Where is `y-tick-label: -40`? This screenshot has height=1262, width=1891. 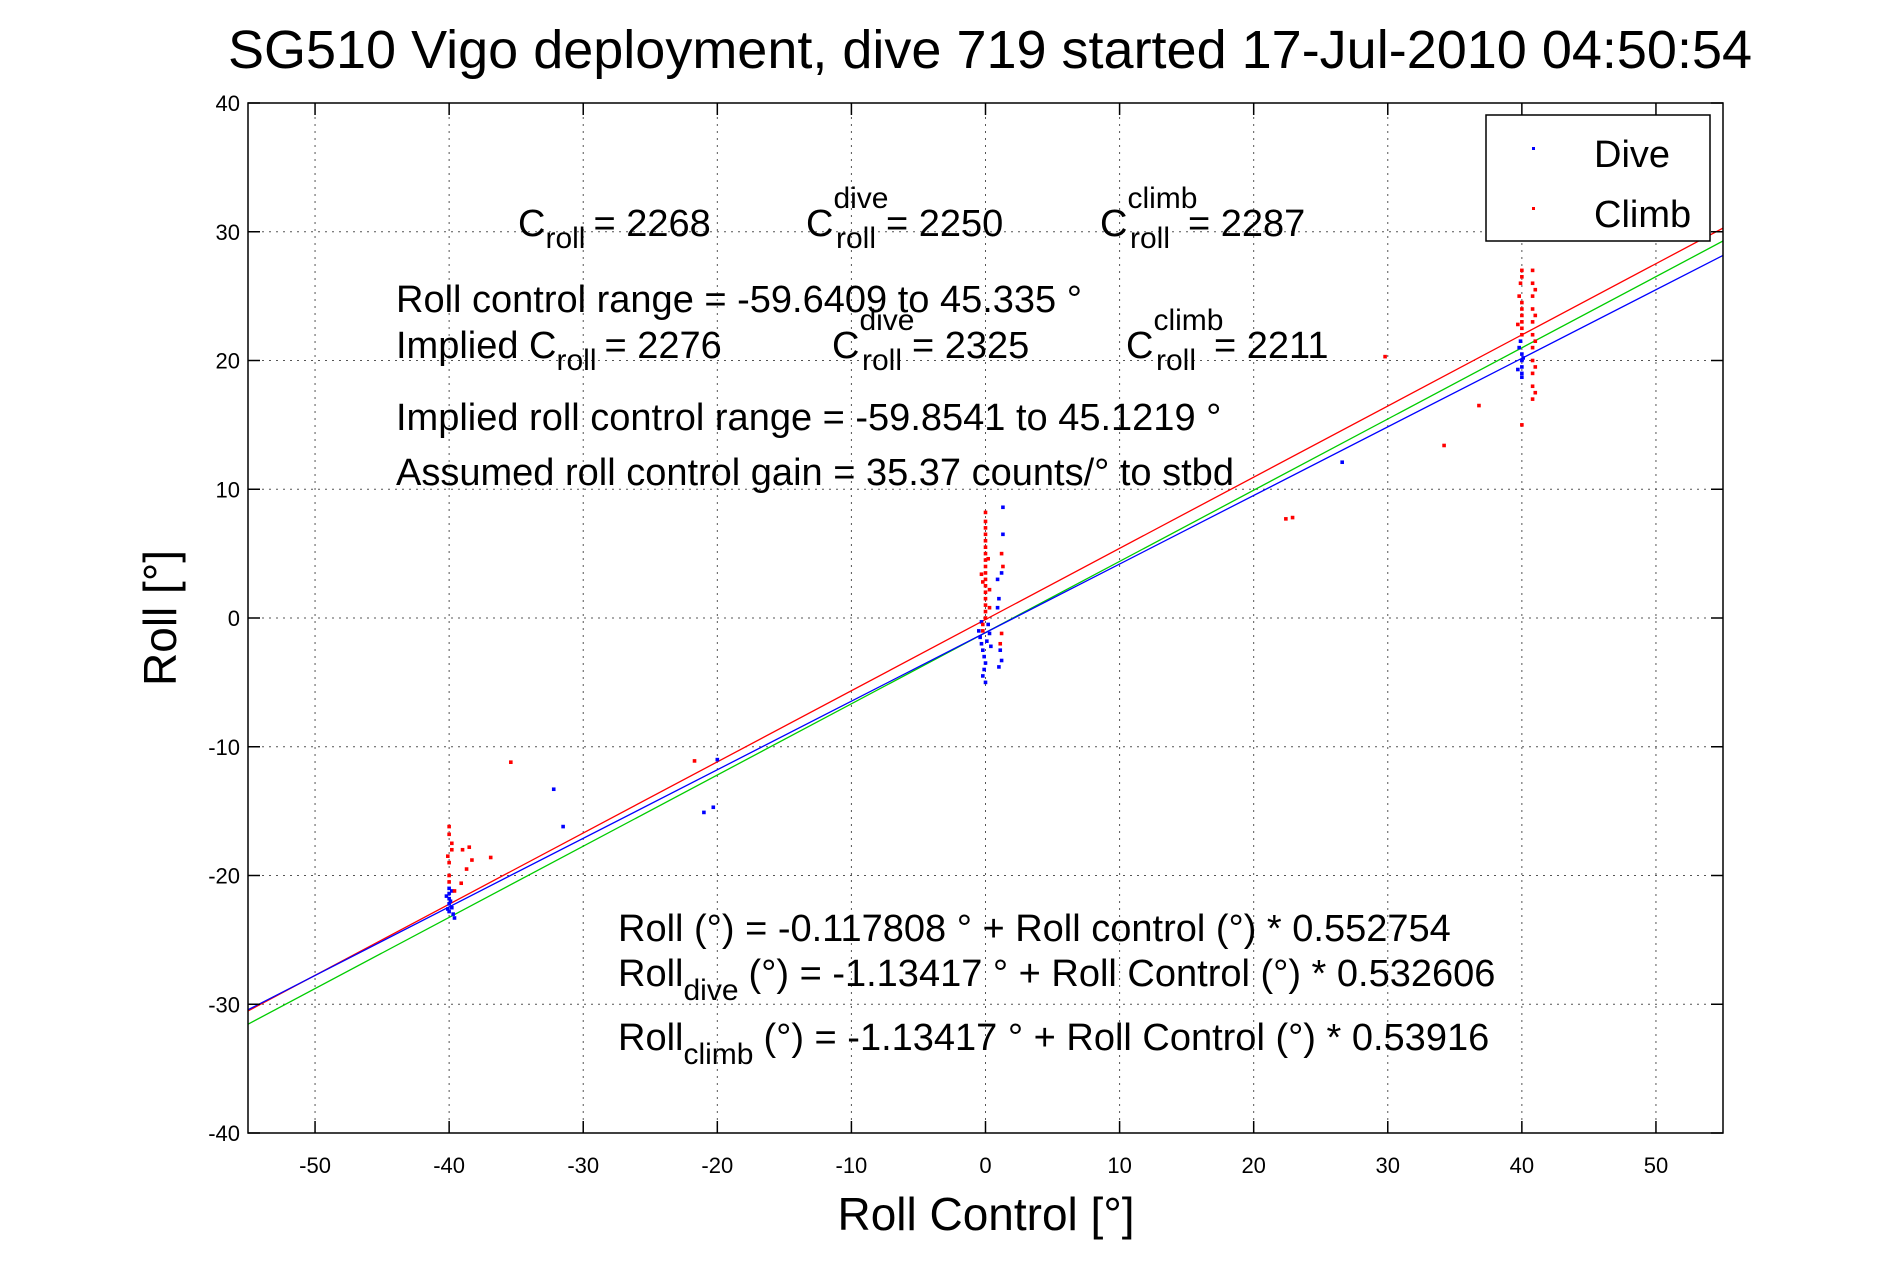
y-tick-label: -40 is located at coordinates (224, 1133).